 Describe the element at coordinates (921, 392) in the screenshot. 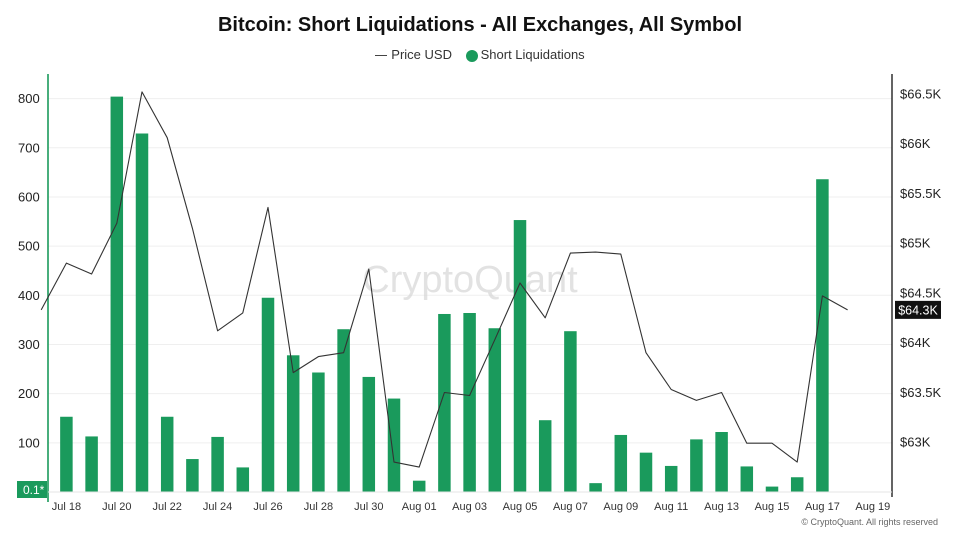

I see `y-right-tick-label: $63.5K` at that location.